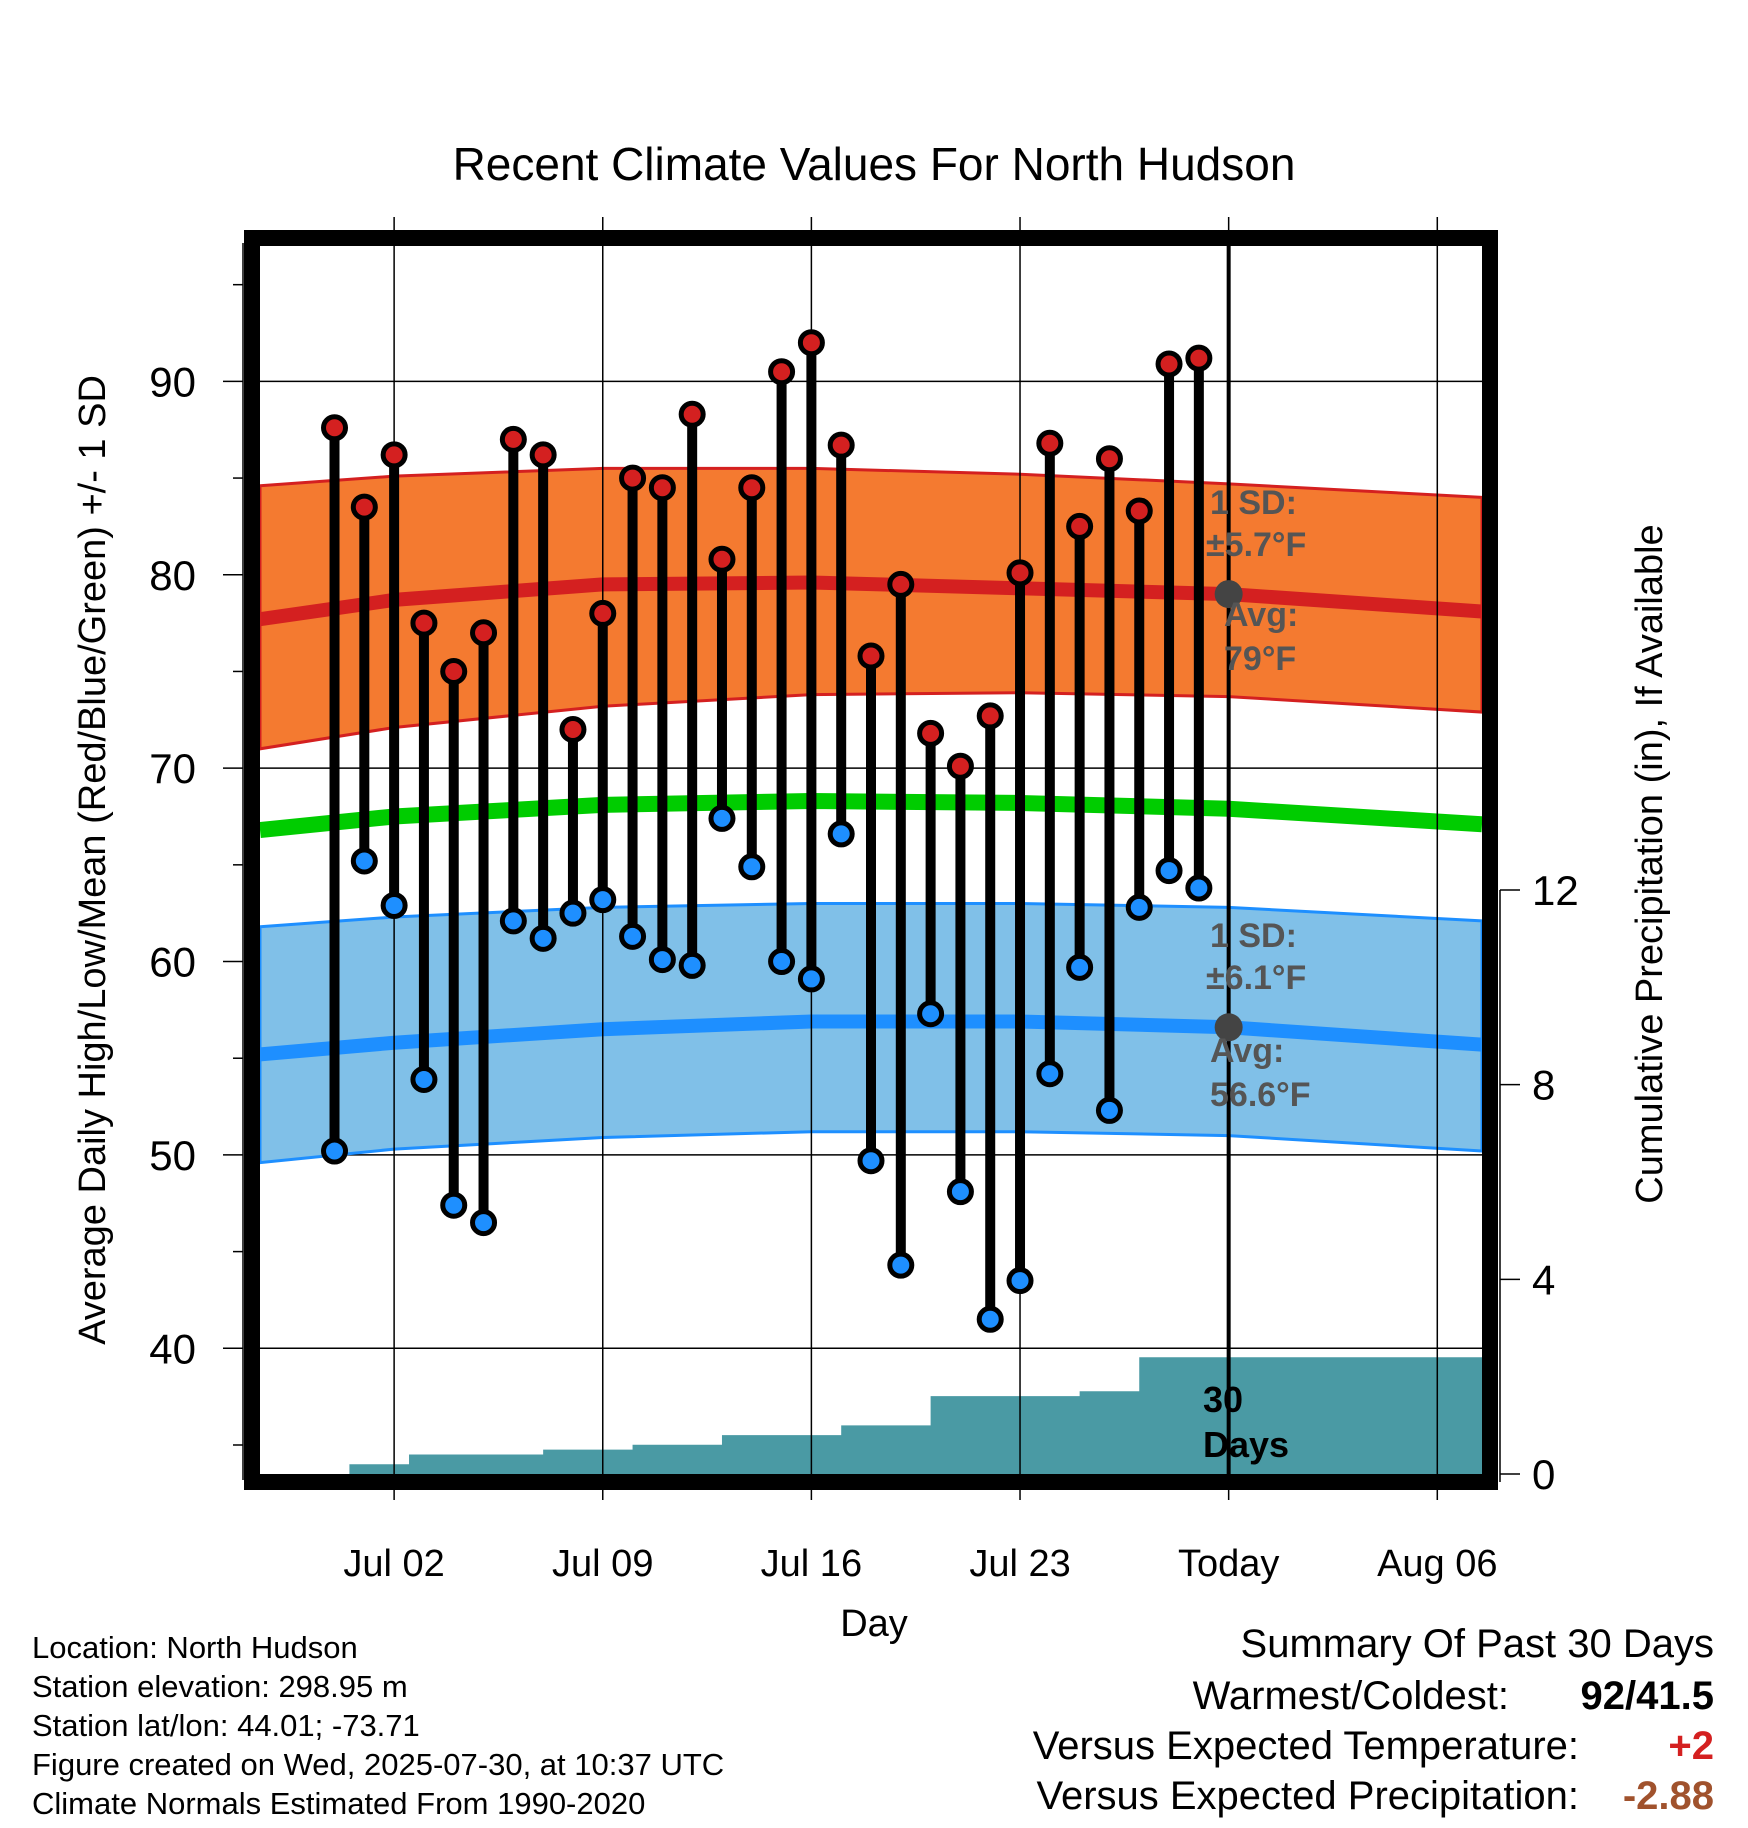 Image resolution: width=1748 pixels, height=1828 pixels. What do you see at coordinates (1260, 659) in the screenshot?
I see `high-avg-value: 79°F` at bounding box center [1260, 659].